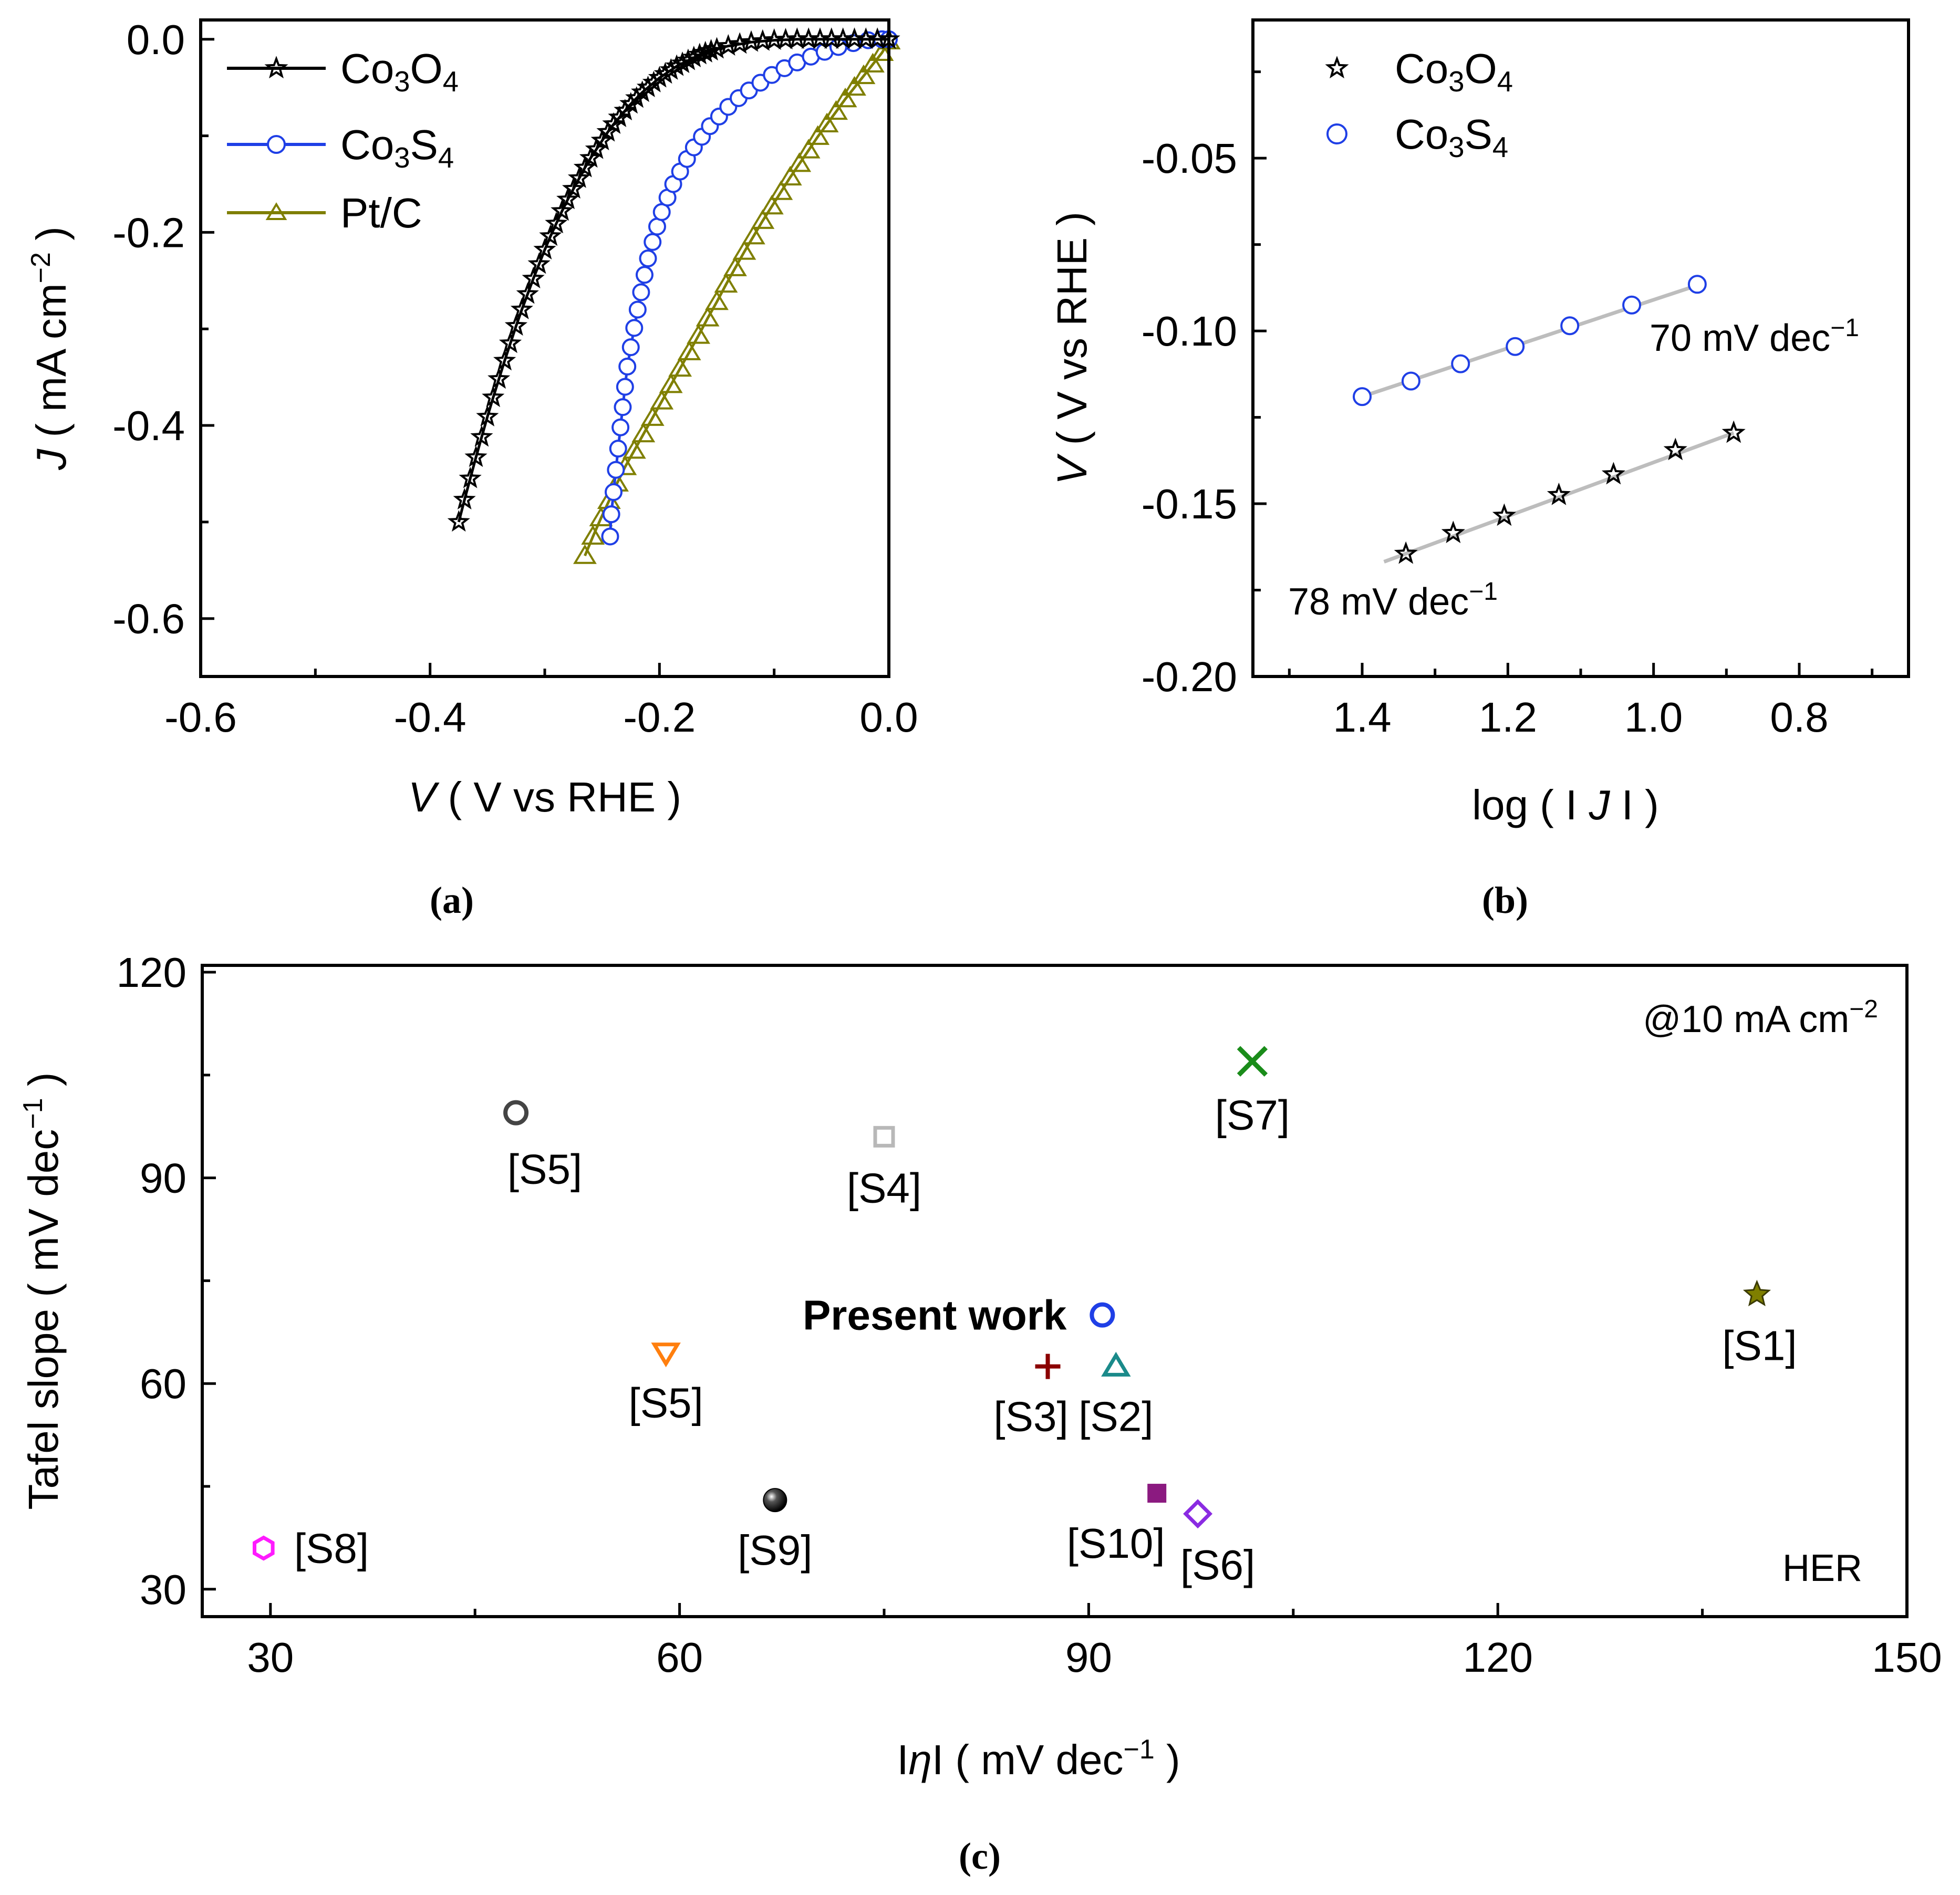 This screenshot has height=1895, width=1960. What do you see at coordinates (1362, 717) in the screenshot?
I see `panel-b-x-tick-label: 1.4` at bounding box center [1362, 717].